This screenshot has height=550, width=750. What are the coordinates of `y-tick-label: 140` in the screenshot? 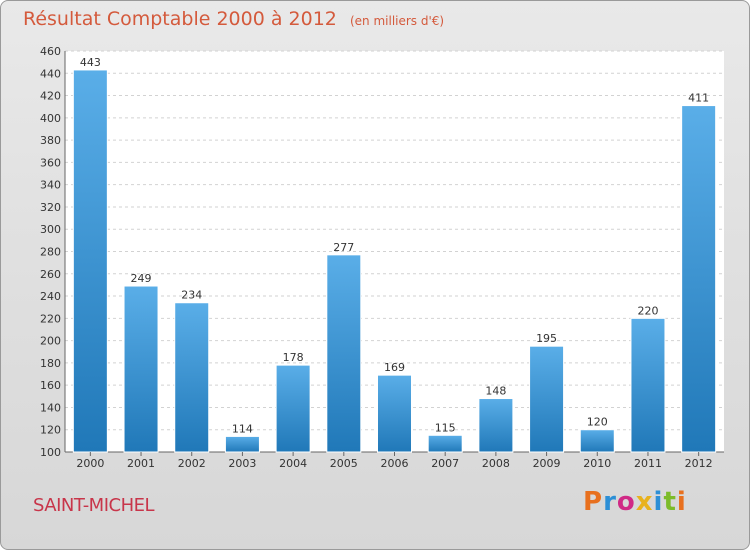 It's located at (50, 407).